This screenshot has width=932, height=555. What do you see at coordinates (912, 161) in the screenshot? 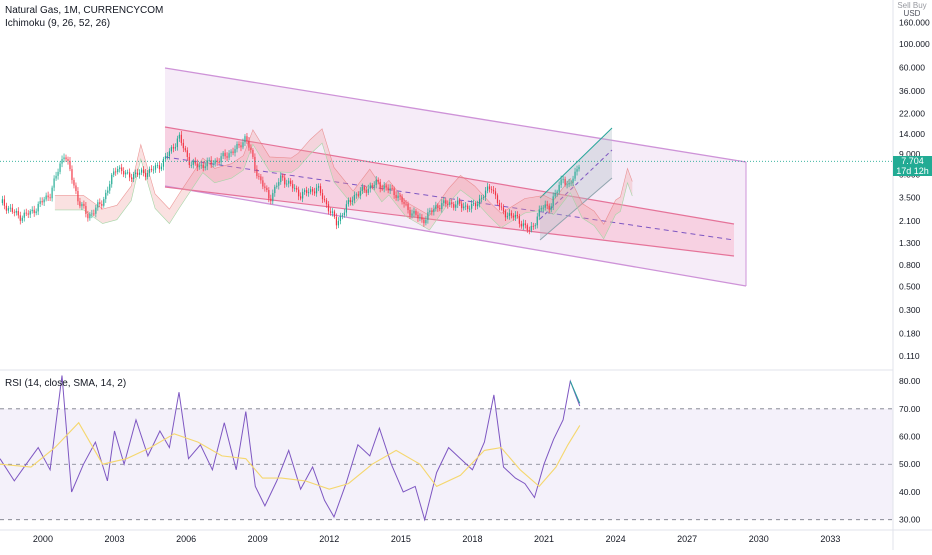
I see `last-price-tag: 7.704` at bounding box center [912, 161].